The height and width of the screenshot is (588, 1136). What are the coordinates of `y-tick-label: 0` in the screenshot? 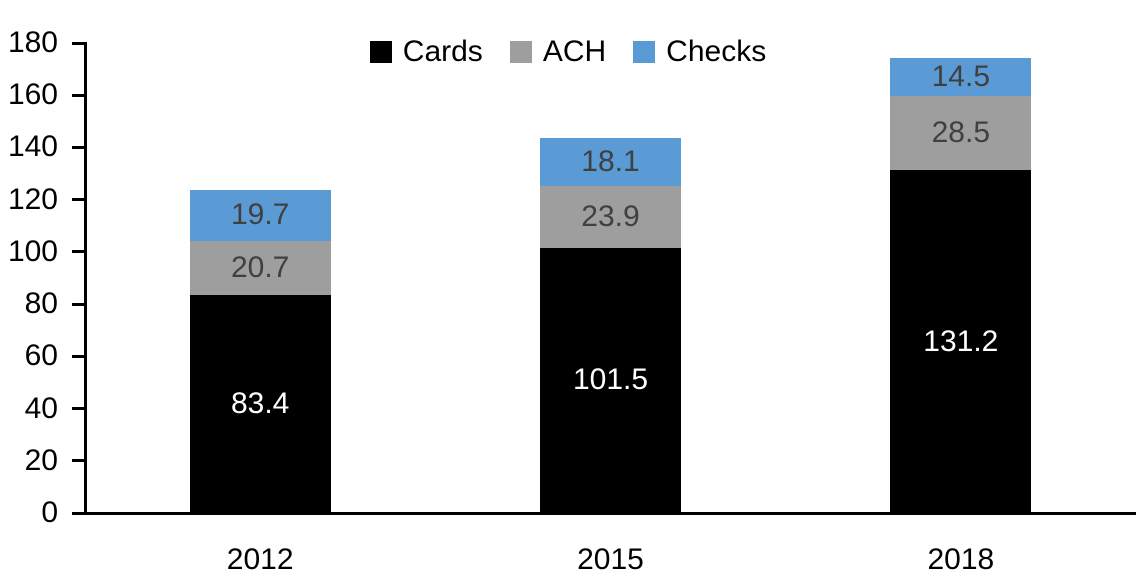 It's located at (49, 512).